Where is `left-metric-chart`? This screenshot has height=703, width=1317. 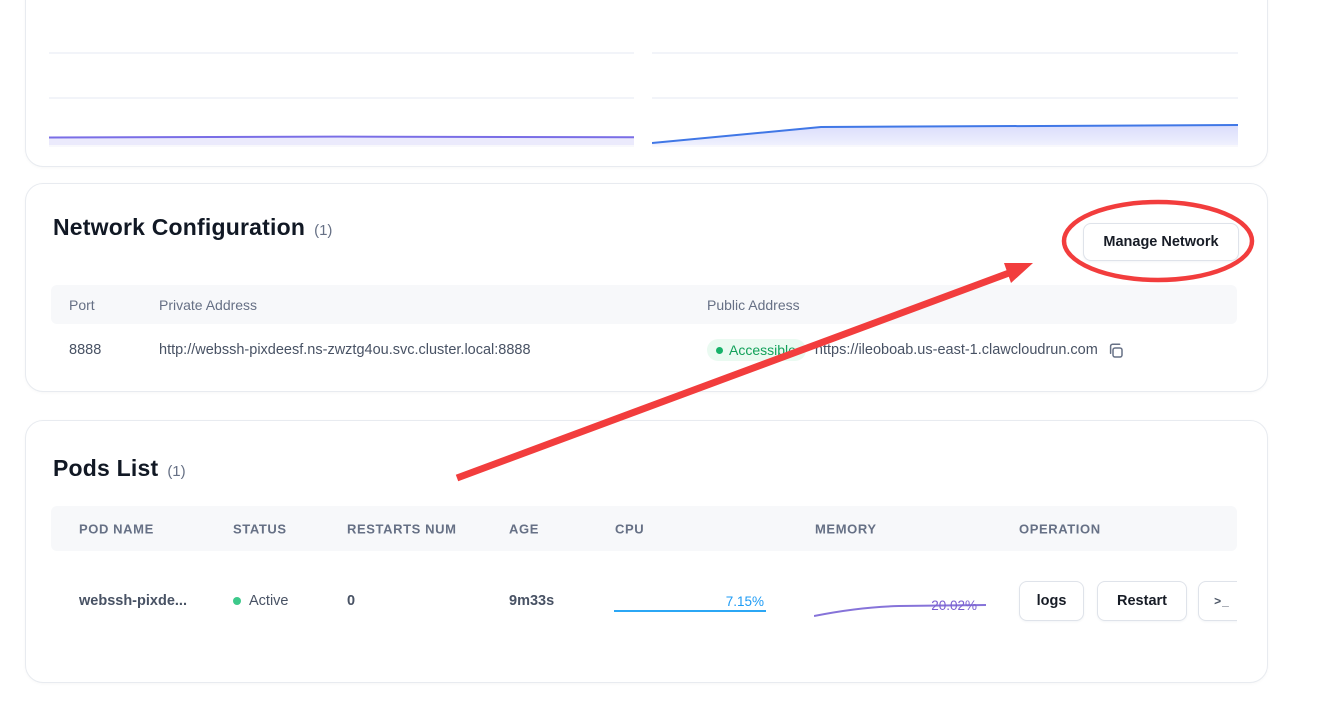 left-metric-chart is located at coordinates (341, 83).